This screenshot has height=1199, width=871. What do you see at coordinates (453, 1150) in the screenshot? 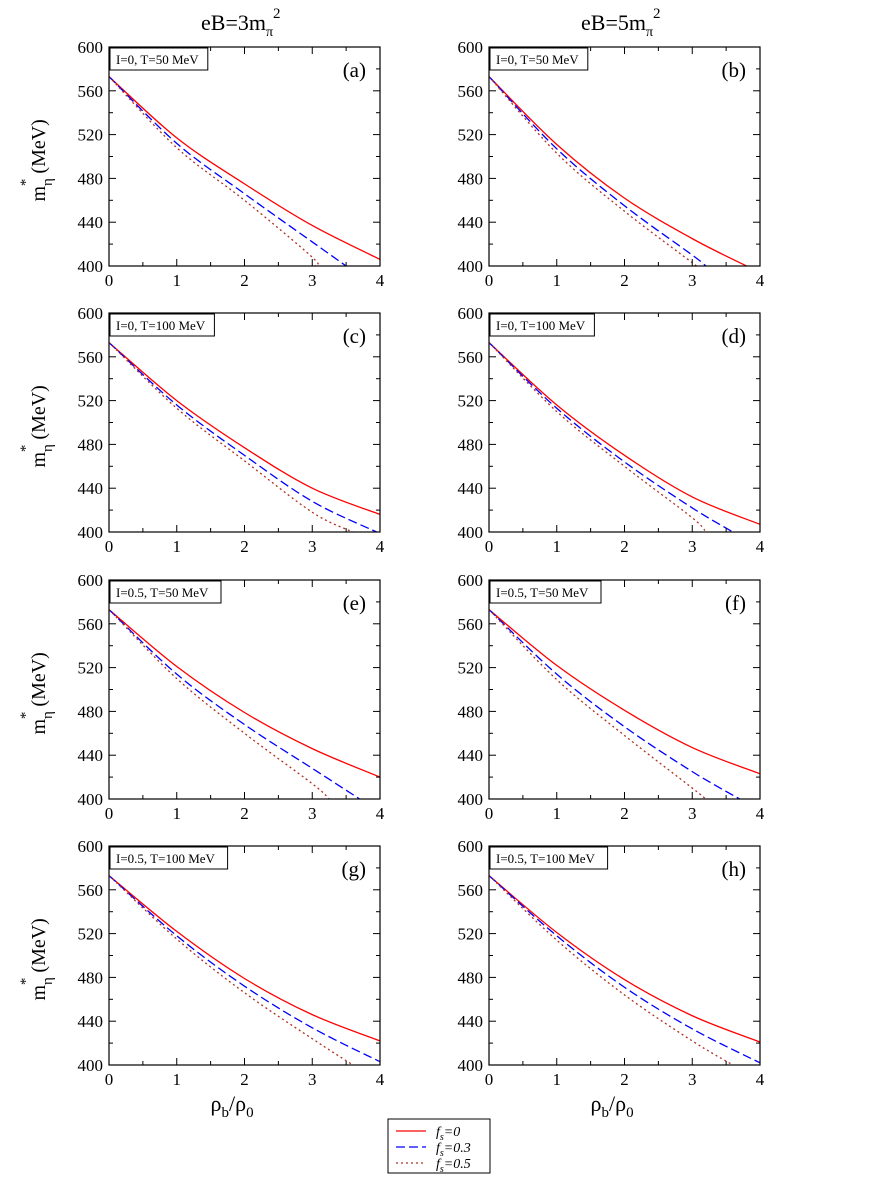
I see `legend-label-1: fs=0.3` at bounding box center [453, 1150].